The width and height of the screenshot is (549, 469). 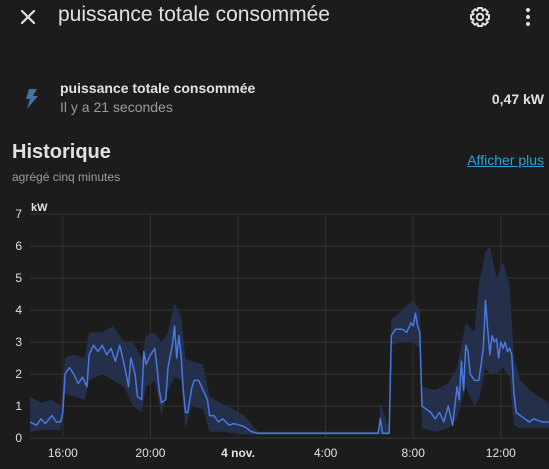 I want to click on gear-icon, so click(x=480, y=17).